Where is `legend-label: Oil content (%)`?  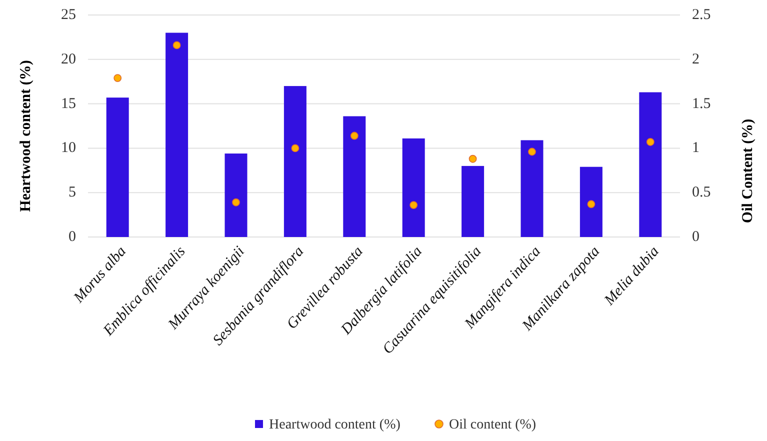
legend-label: Oil content (%) is located at coordinates (492, 425).